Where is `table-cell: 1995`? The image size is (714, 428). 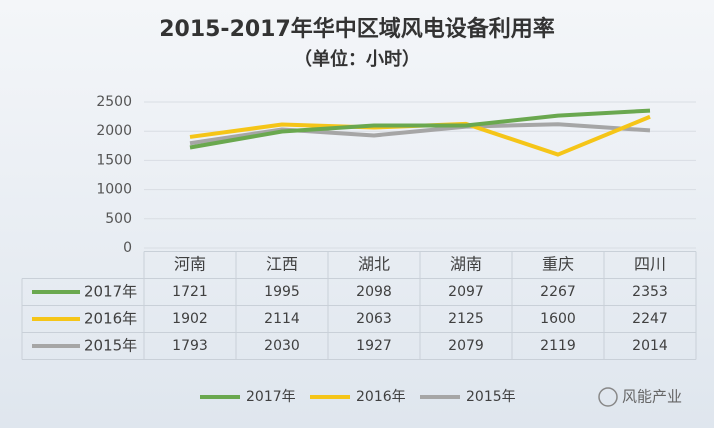 table-cell: 1995 is located at coordinates (282, 292).